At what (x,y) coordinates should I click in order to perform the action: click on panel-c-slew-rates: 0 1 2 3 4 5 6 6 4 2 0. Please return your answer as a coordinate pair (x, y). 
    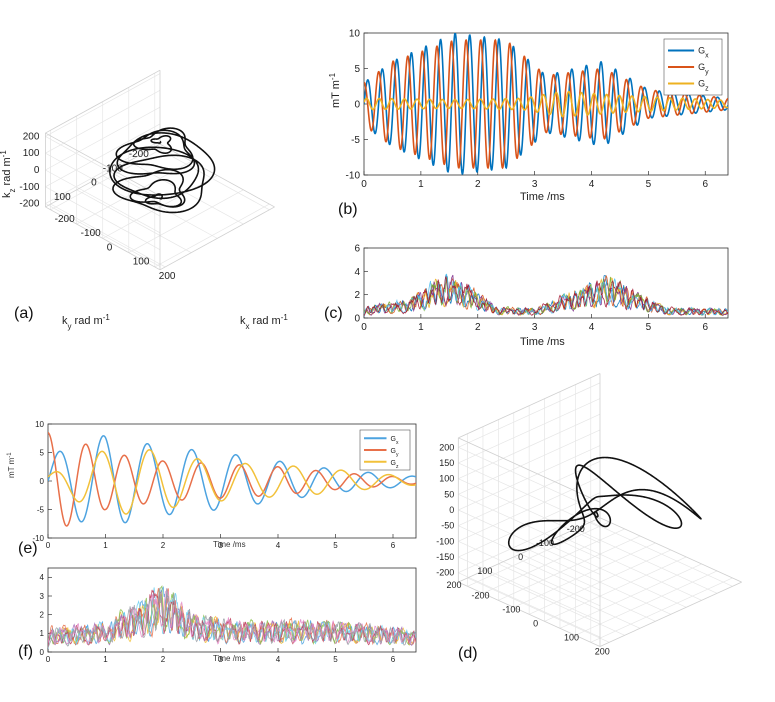
    Looking at the image, I should click on (541, 288).